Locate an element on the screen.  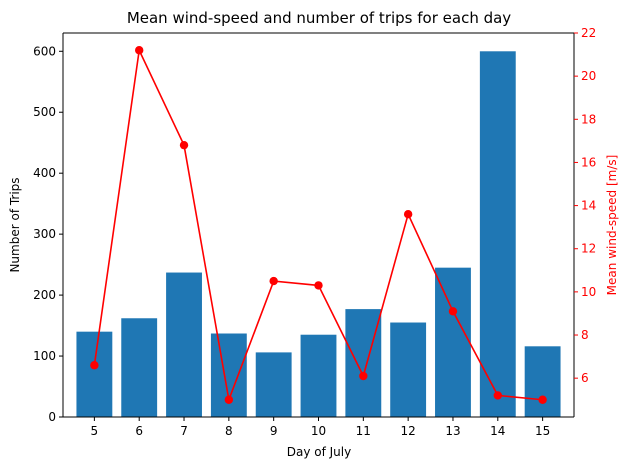
y-left-tick-label-600: 600 is located at coordinates (44, 51).